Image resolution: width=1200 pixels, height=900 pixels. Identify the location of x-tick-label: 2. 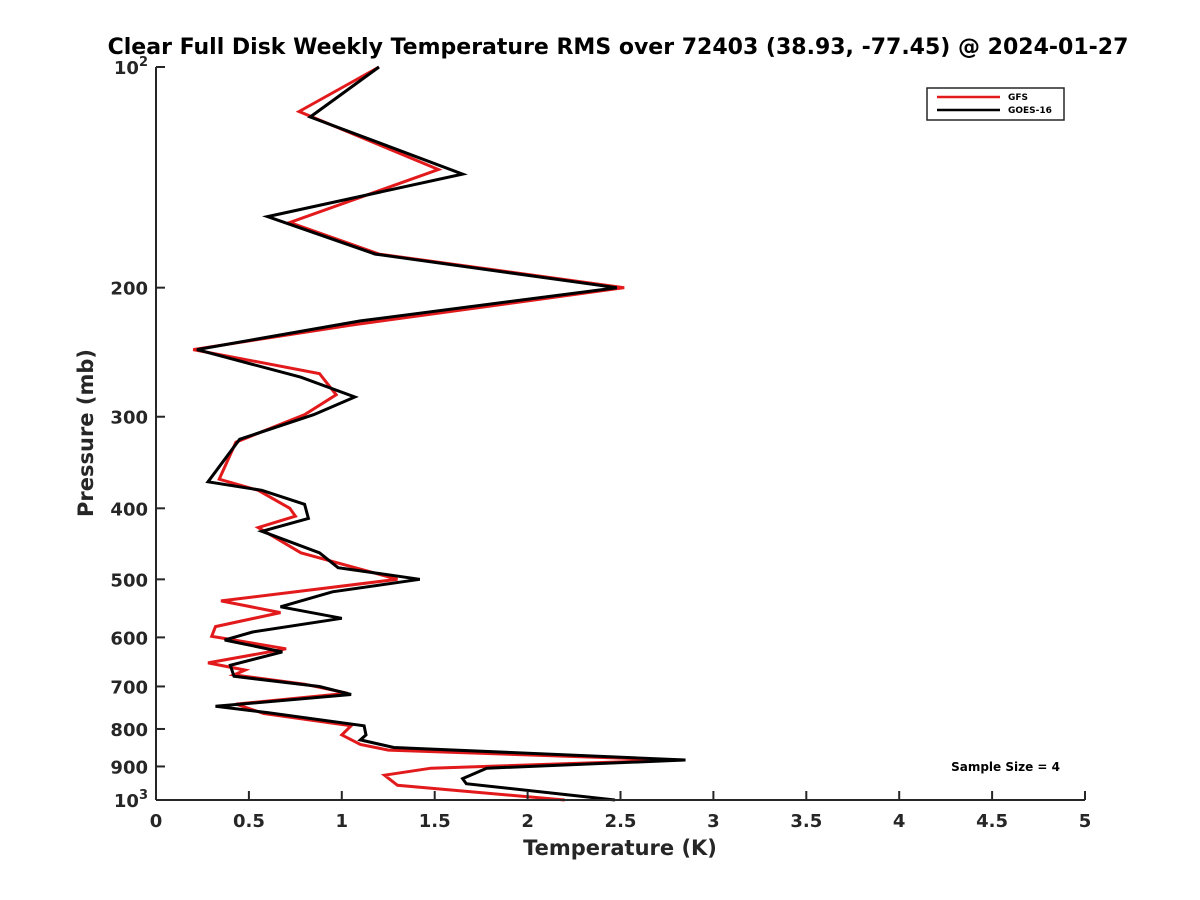
(527, 821).